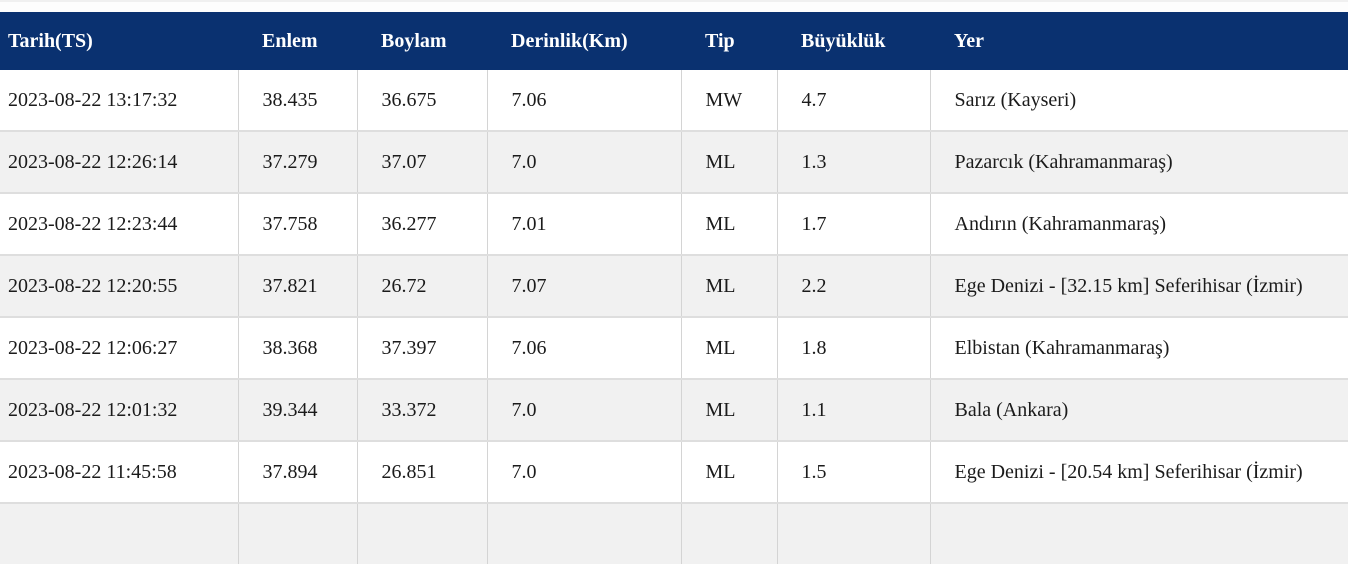 The width and height of the screenshot is (1348, 564). What do you see at coordinates (119, 41) in the screenshot?
I see `column-header-tarih: Tarih(TS)` at bounding box center [119, 41].